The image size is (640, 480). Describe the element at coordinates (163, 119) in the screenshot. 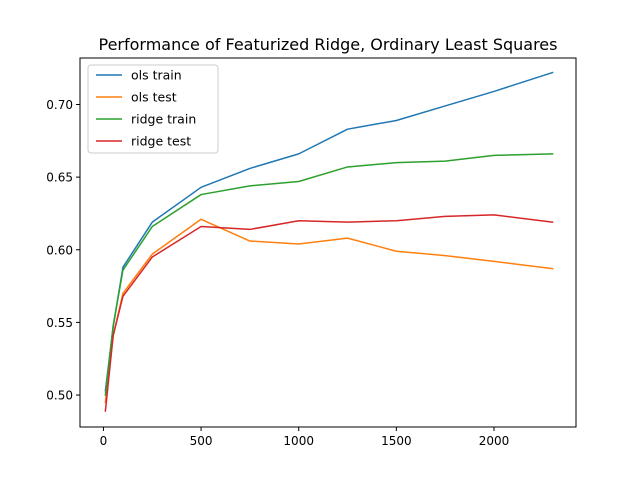

I see `legend-label: ridge train` at that location.